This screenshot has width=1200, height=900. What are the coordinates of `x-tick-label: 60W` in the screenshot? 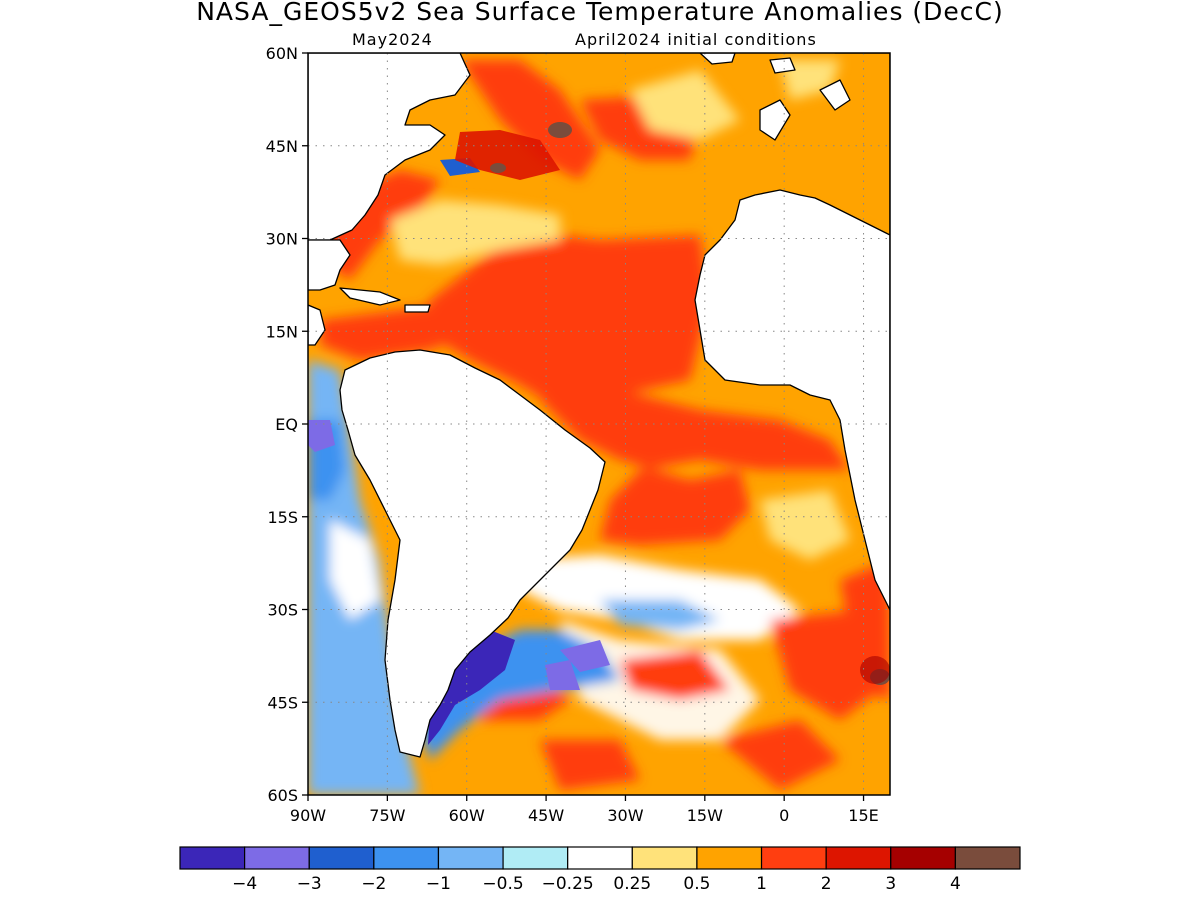 It's located at (467, 815).